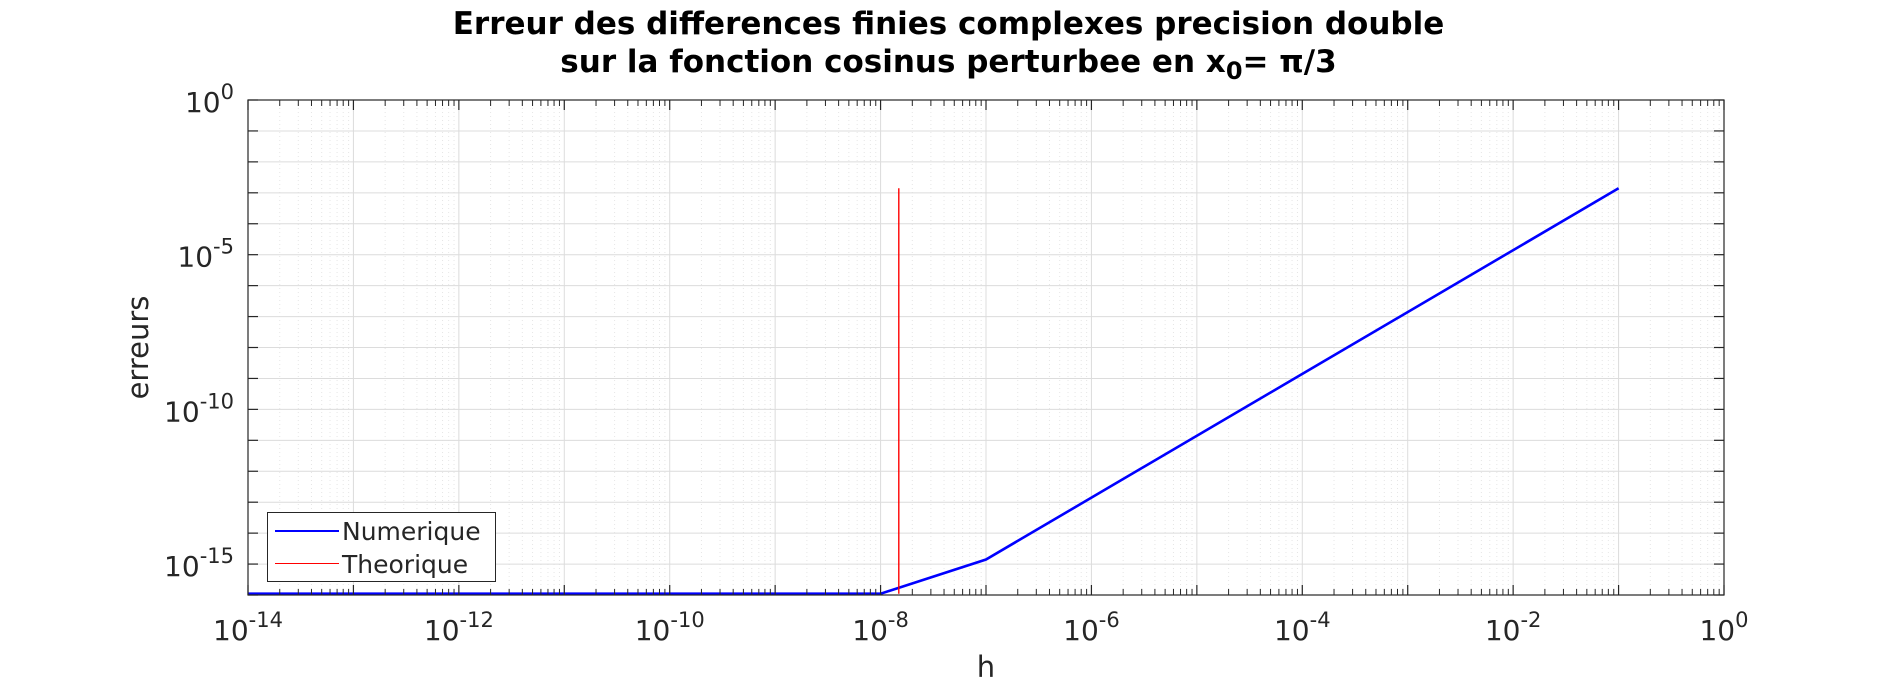  I want to click on chart-title-suffix: = π/3, so click(1289, 62).